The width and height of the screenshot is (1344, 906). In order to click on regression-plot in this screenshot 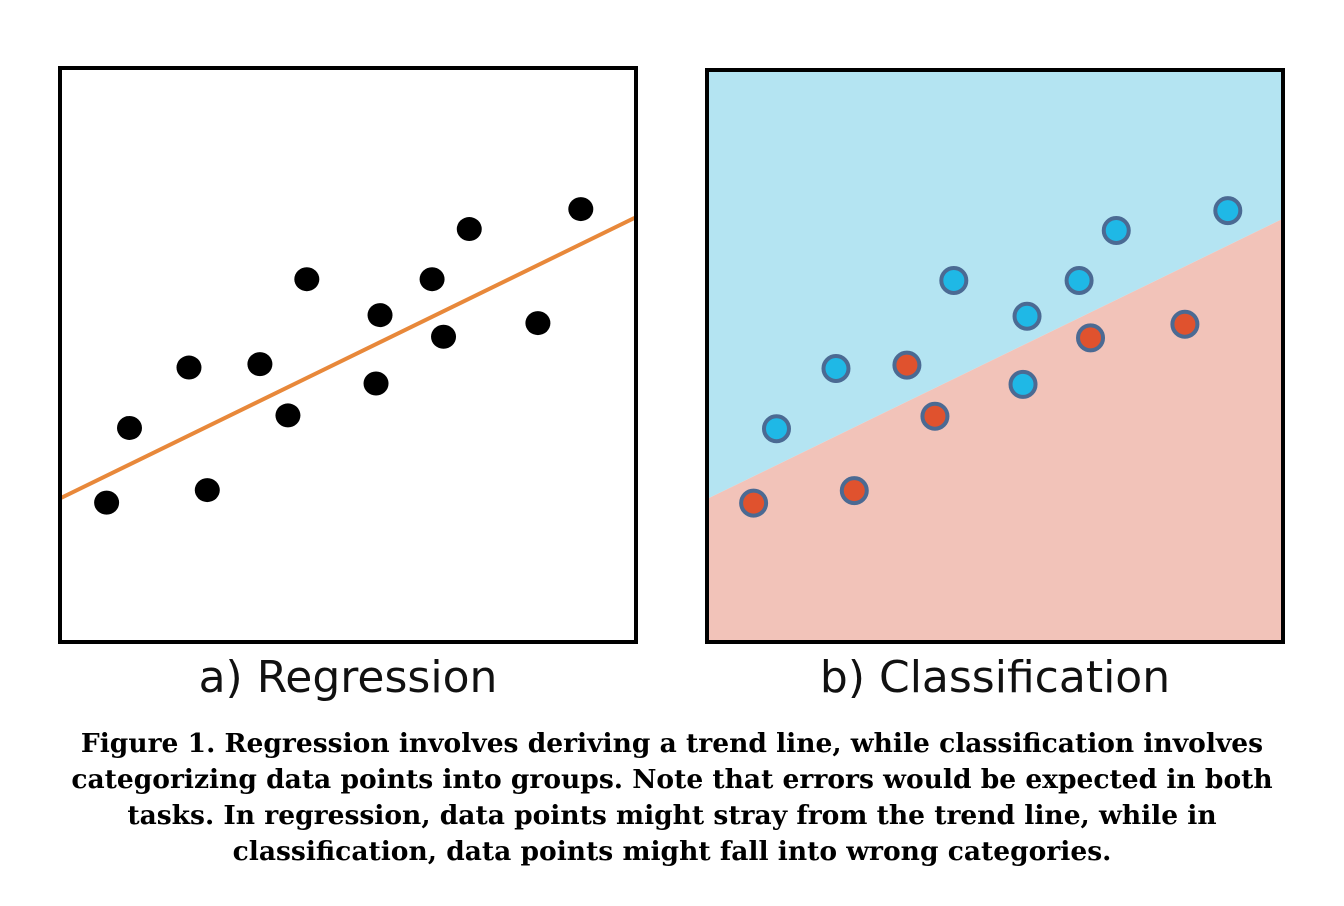, I will do `click(348, 356)`.